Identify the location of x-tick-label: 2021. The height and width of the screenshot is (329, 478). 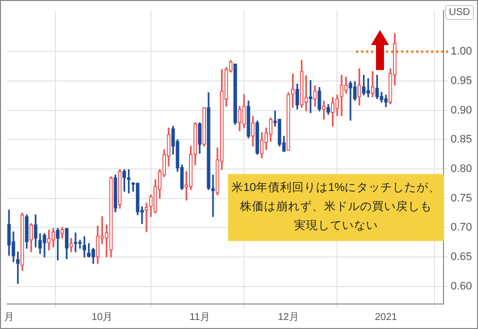
(386, 317).